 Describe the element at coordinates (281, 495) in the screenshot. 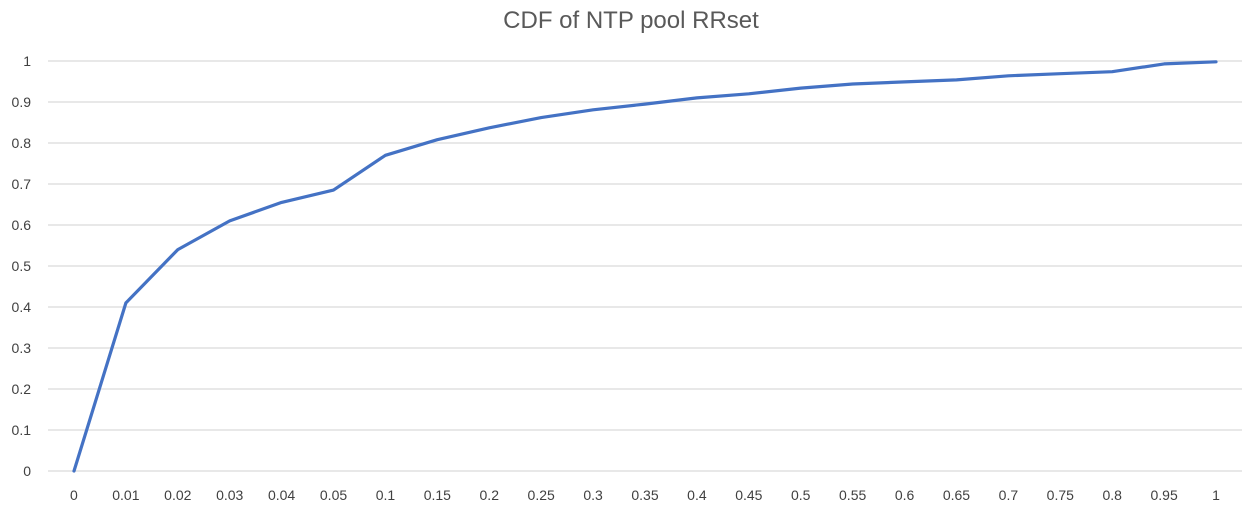

I see `x-tick-label: 0.04` at that location.